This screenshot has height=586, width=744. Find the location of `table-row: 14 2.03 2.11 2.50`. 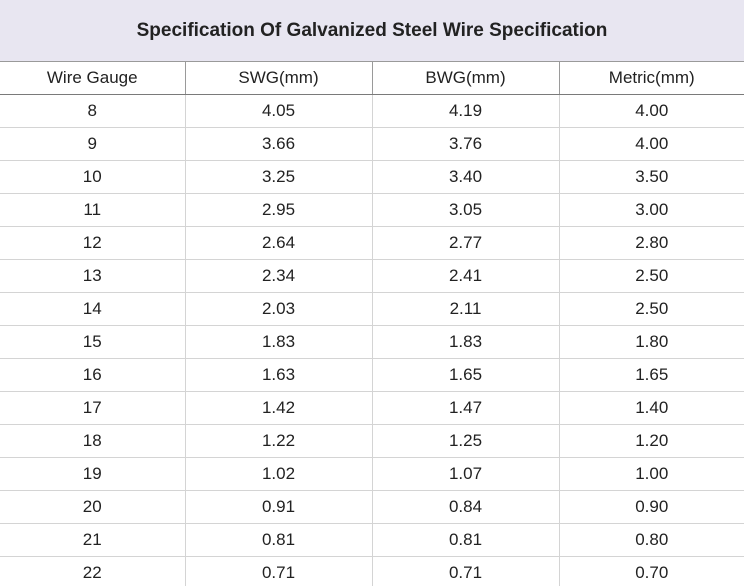

table-row: 14 2.03 2.11 2.50 is located at coordinates (372, 309).